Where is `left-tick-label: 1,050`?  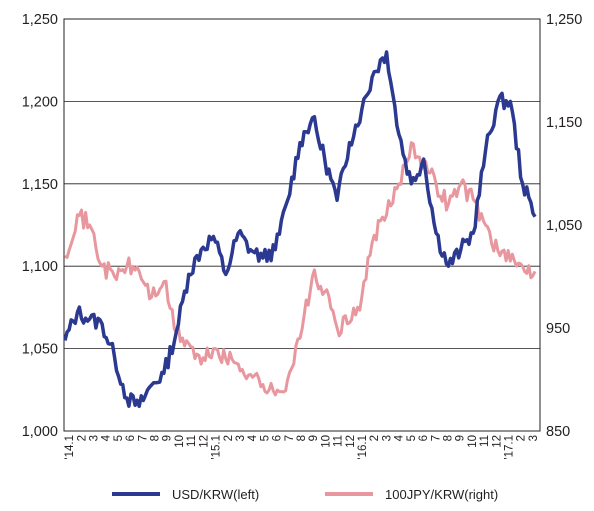
left-tick-label: 1,050 is located at coordinates (40, 350).